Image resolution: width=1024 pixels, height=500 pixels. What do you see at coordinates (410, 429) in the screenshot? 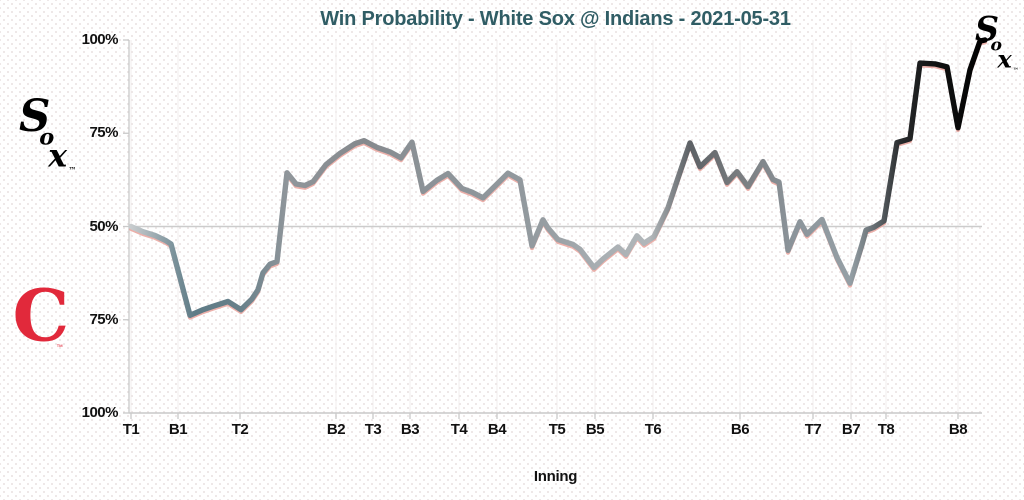
I see `x-tick-label-b3: B3` at bounding box center [410, 429].